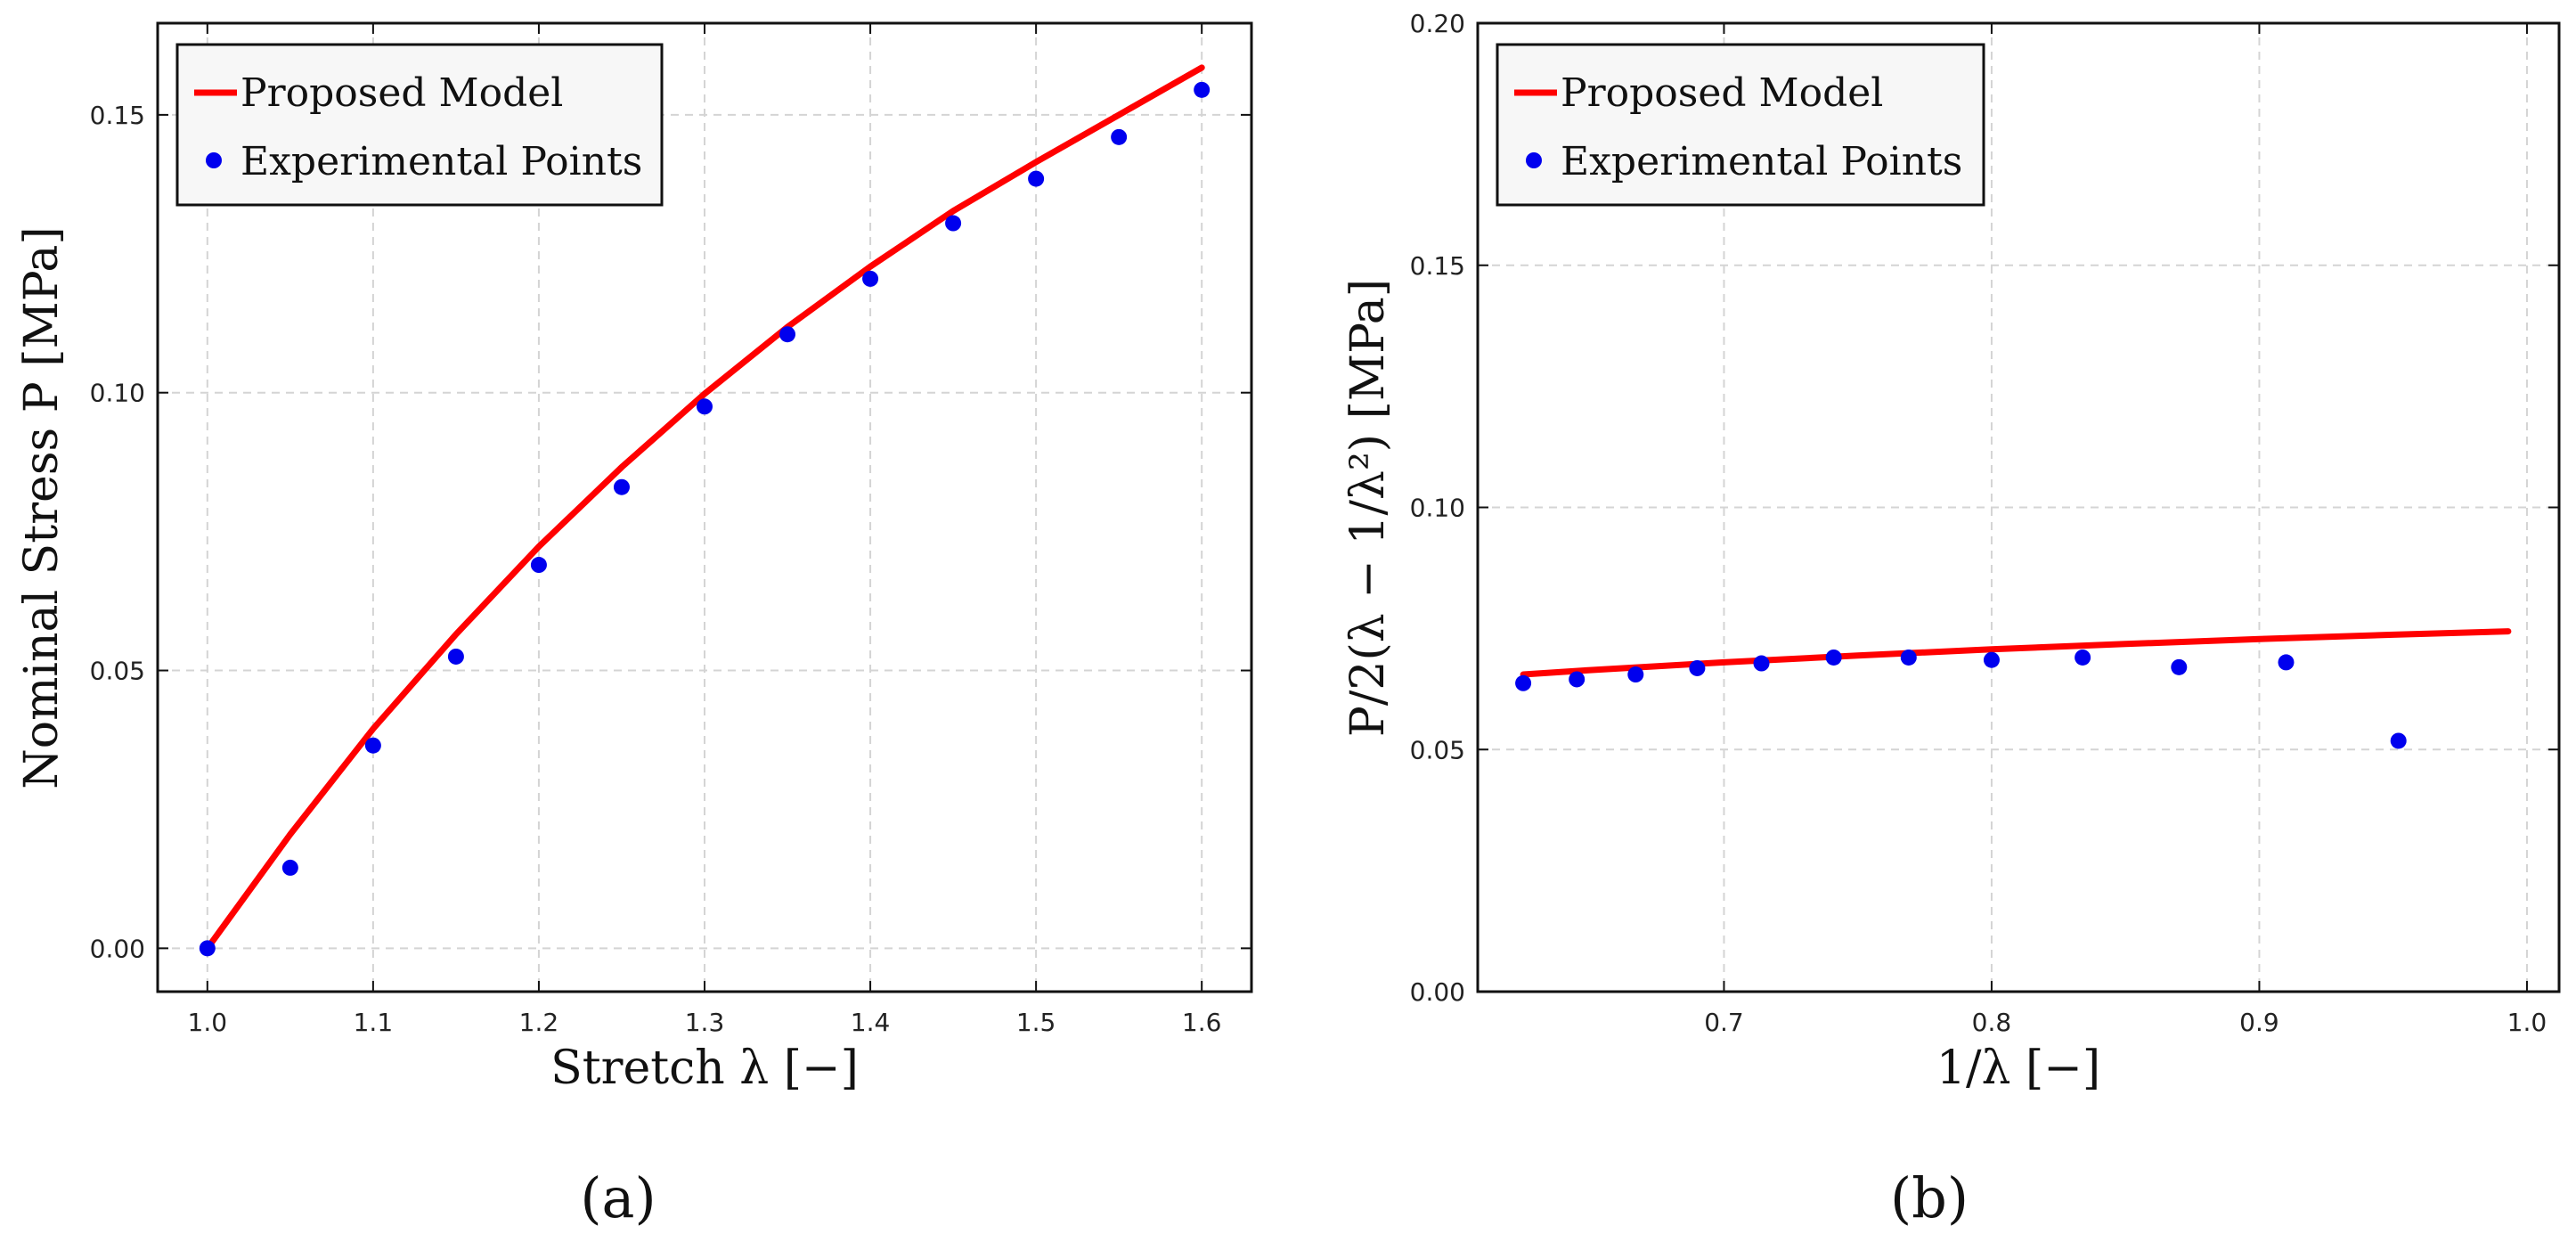 This screenshot has width=2576, height=1242. Describe the element at coordinates (2018, 1068) in the screenshot. I see `x-axis-label-b: 1/λ [−]` at that location.